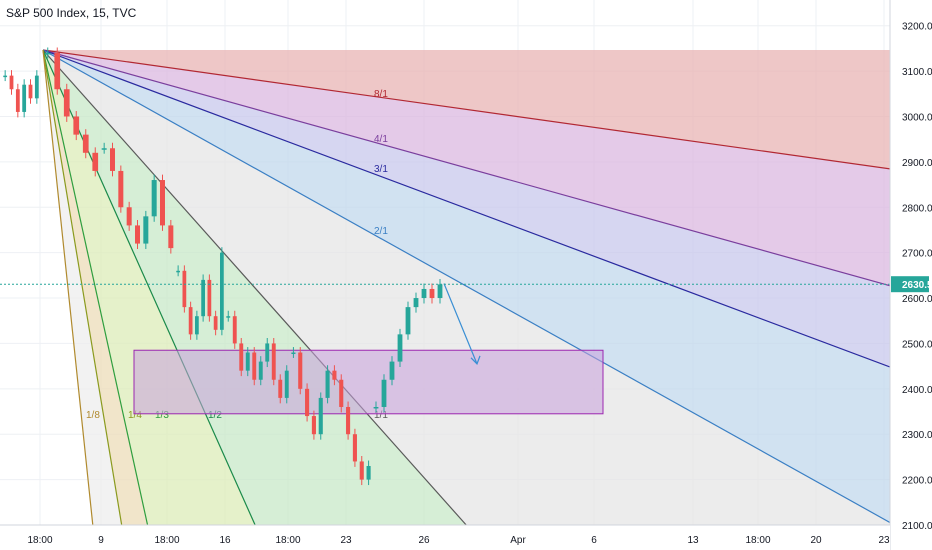 This screenshot has width=932, height=550. I want to click on gann-label-8-1: 8/1, so click(381, 94).